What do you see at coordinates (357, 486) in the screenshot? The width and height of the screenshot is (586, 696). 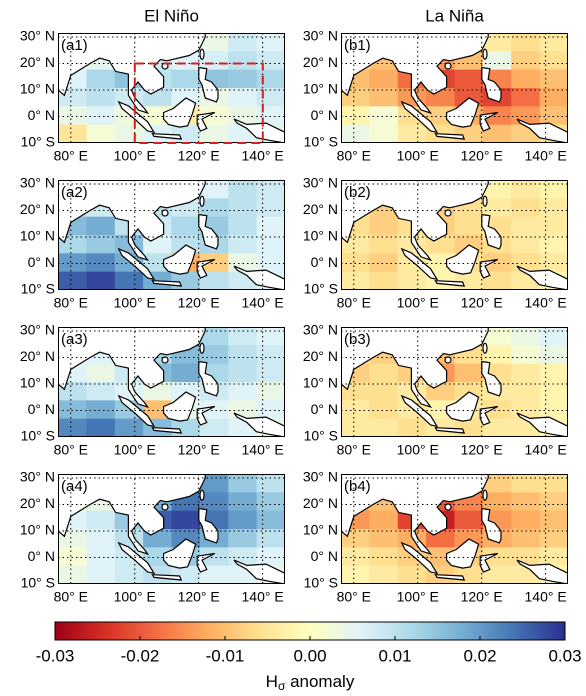 I see `panel-label: (b4)` at bounding box center [357, 486].